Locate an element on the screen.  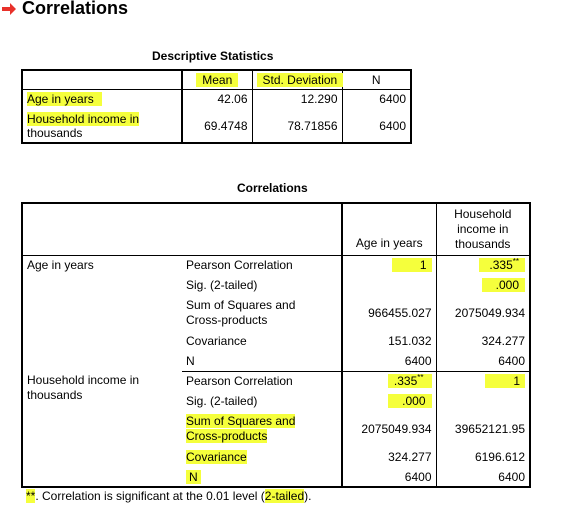
correlations-caption: Correlations is located at coordinates (272, 188).